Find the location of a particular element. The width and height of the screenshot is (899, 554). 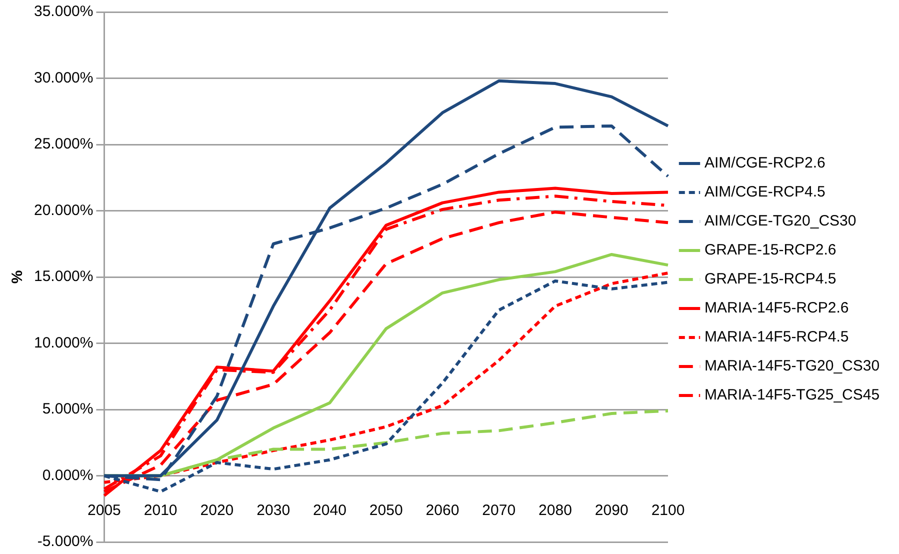

y-axis-title: % is located at coordinates (17, 277).